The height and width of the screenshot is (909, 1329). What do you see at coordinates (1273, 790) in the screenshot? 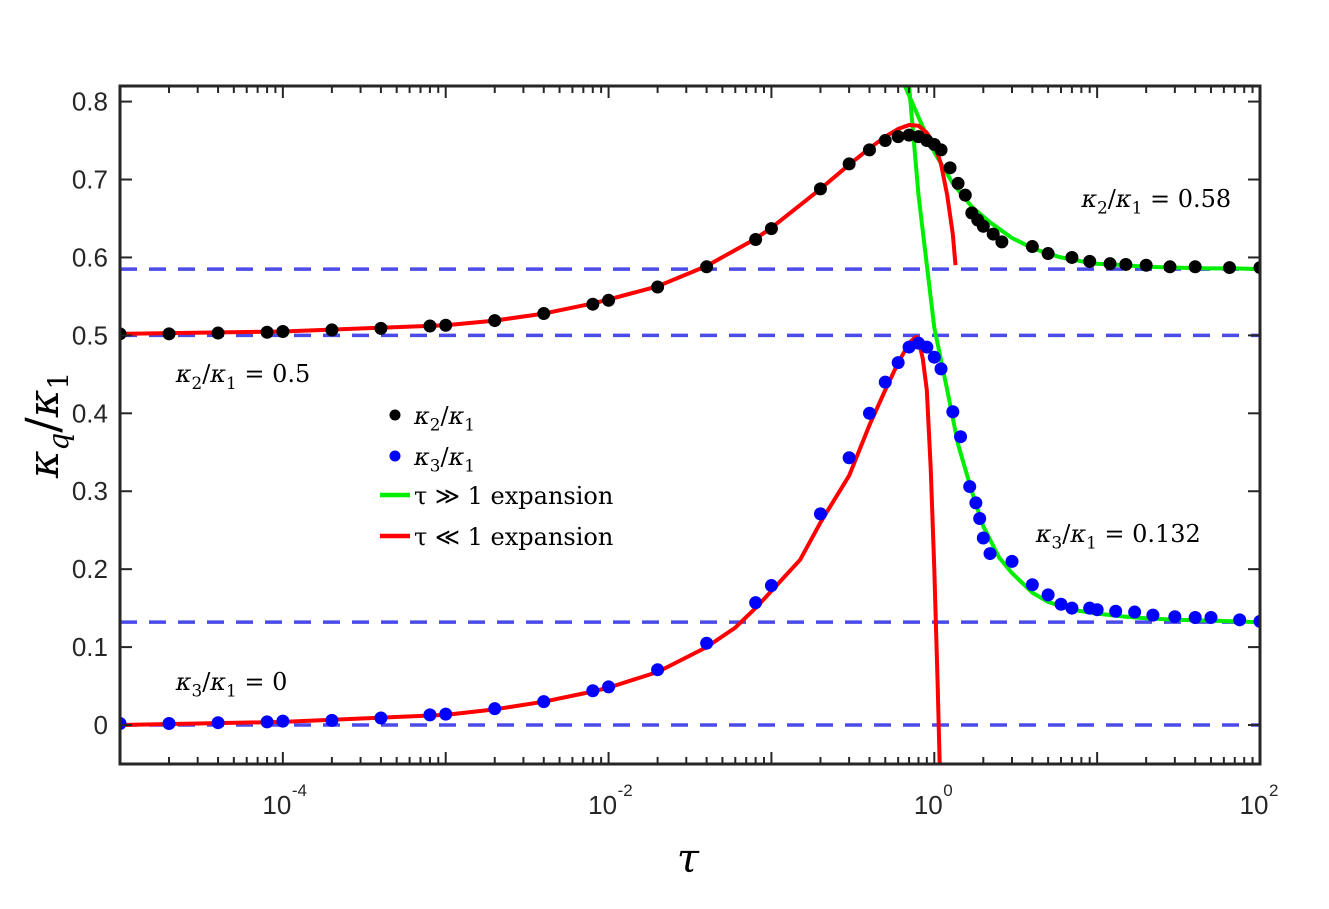
I see `x-tick-exponent: 2` at bounding box center [1273, 790].